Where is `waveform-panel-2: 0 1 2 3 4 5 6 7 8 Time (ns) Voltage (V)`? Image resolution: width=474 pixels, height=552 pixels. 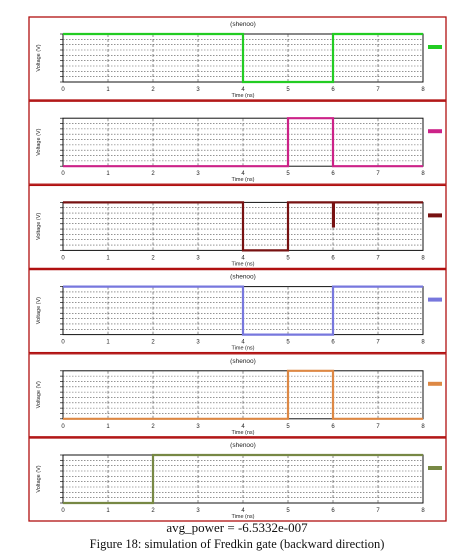
waveform-panel-2: 0 1 2 3 4 5 6 7 8 Time (ns) Voltage (V) is located at coordinates (237, 142).